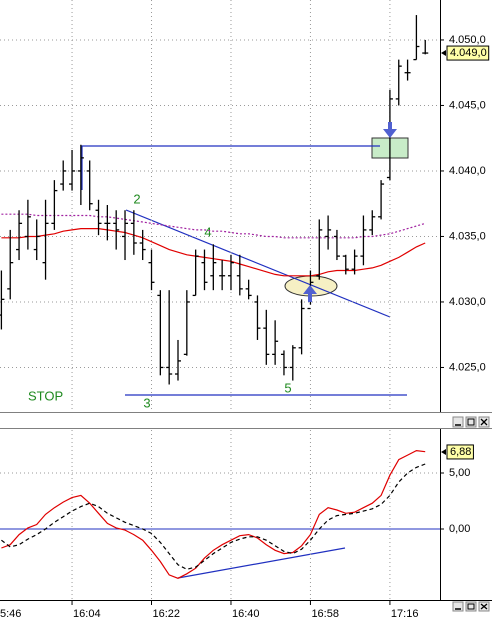 This screenshot has width=492, height=622. What do you see at coordinates (467, 302) in the screenshot?
I see `y-tick-label: 4.030,0` at bounding box center [467, 302].